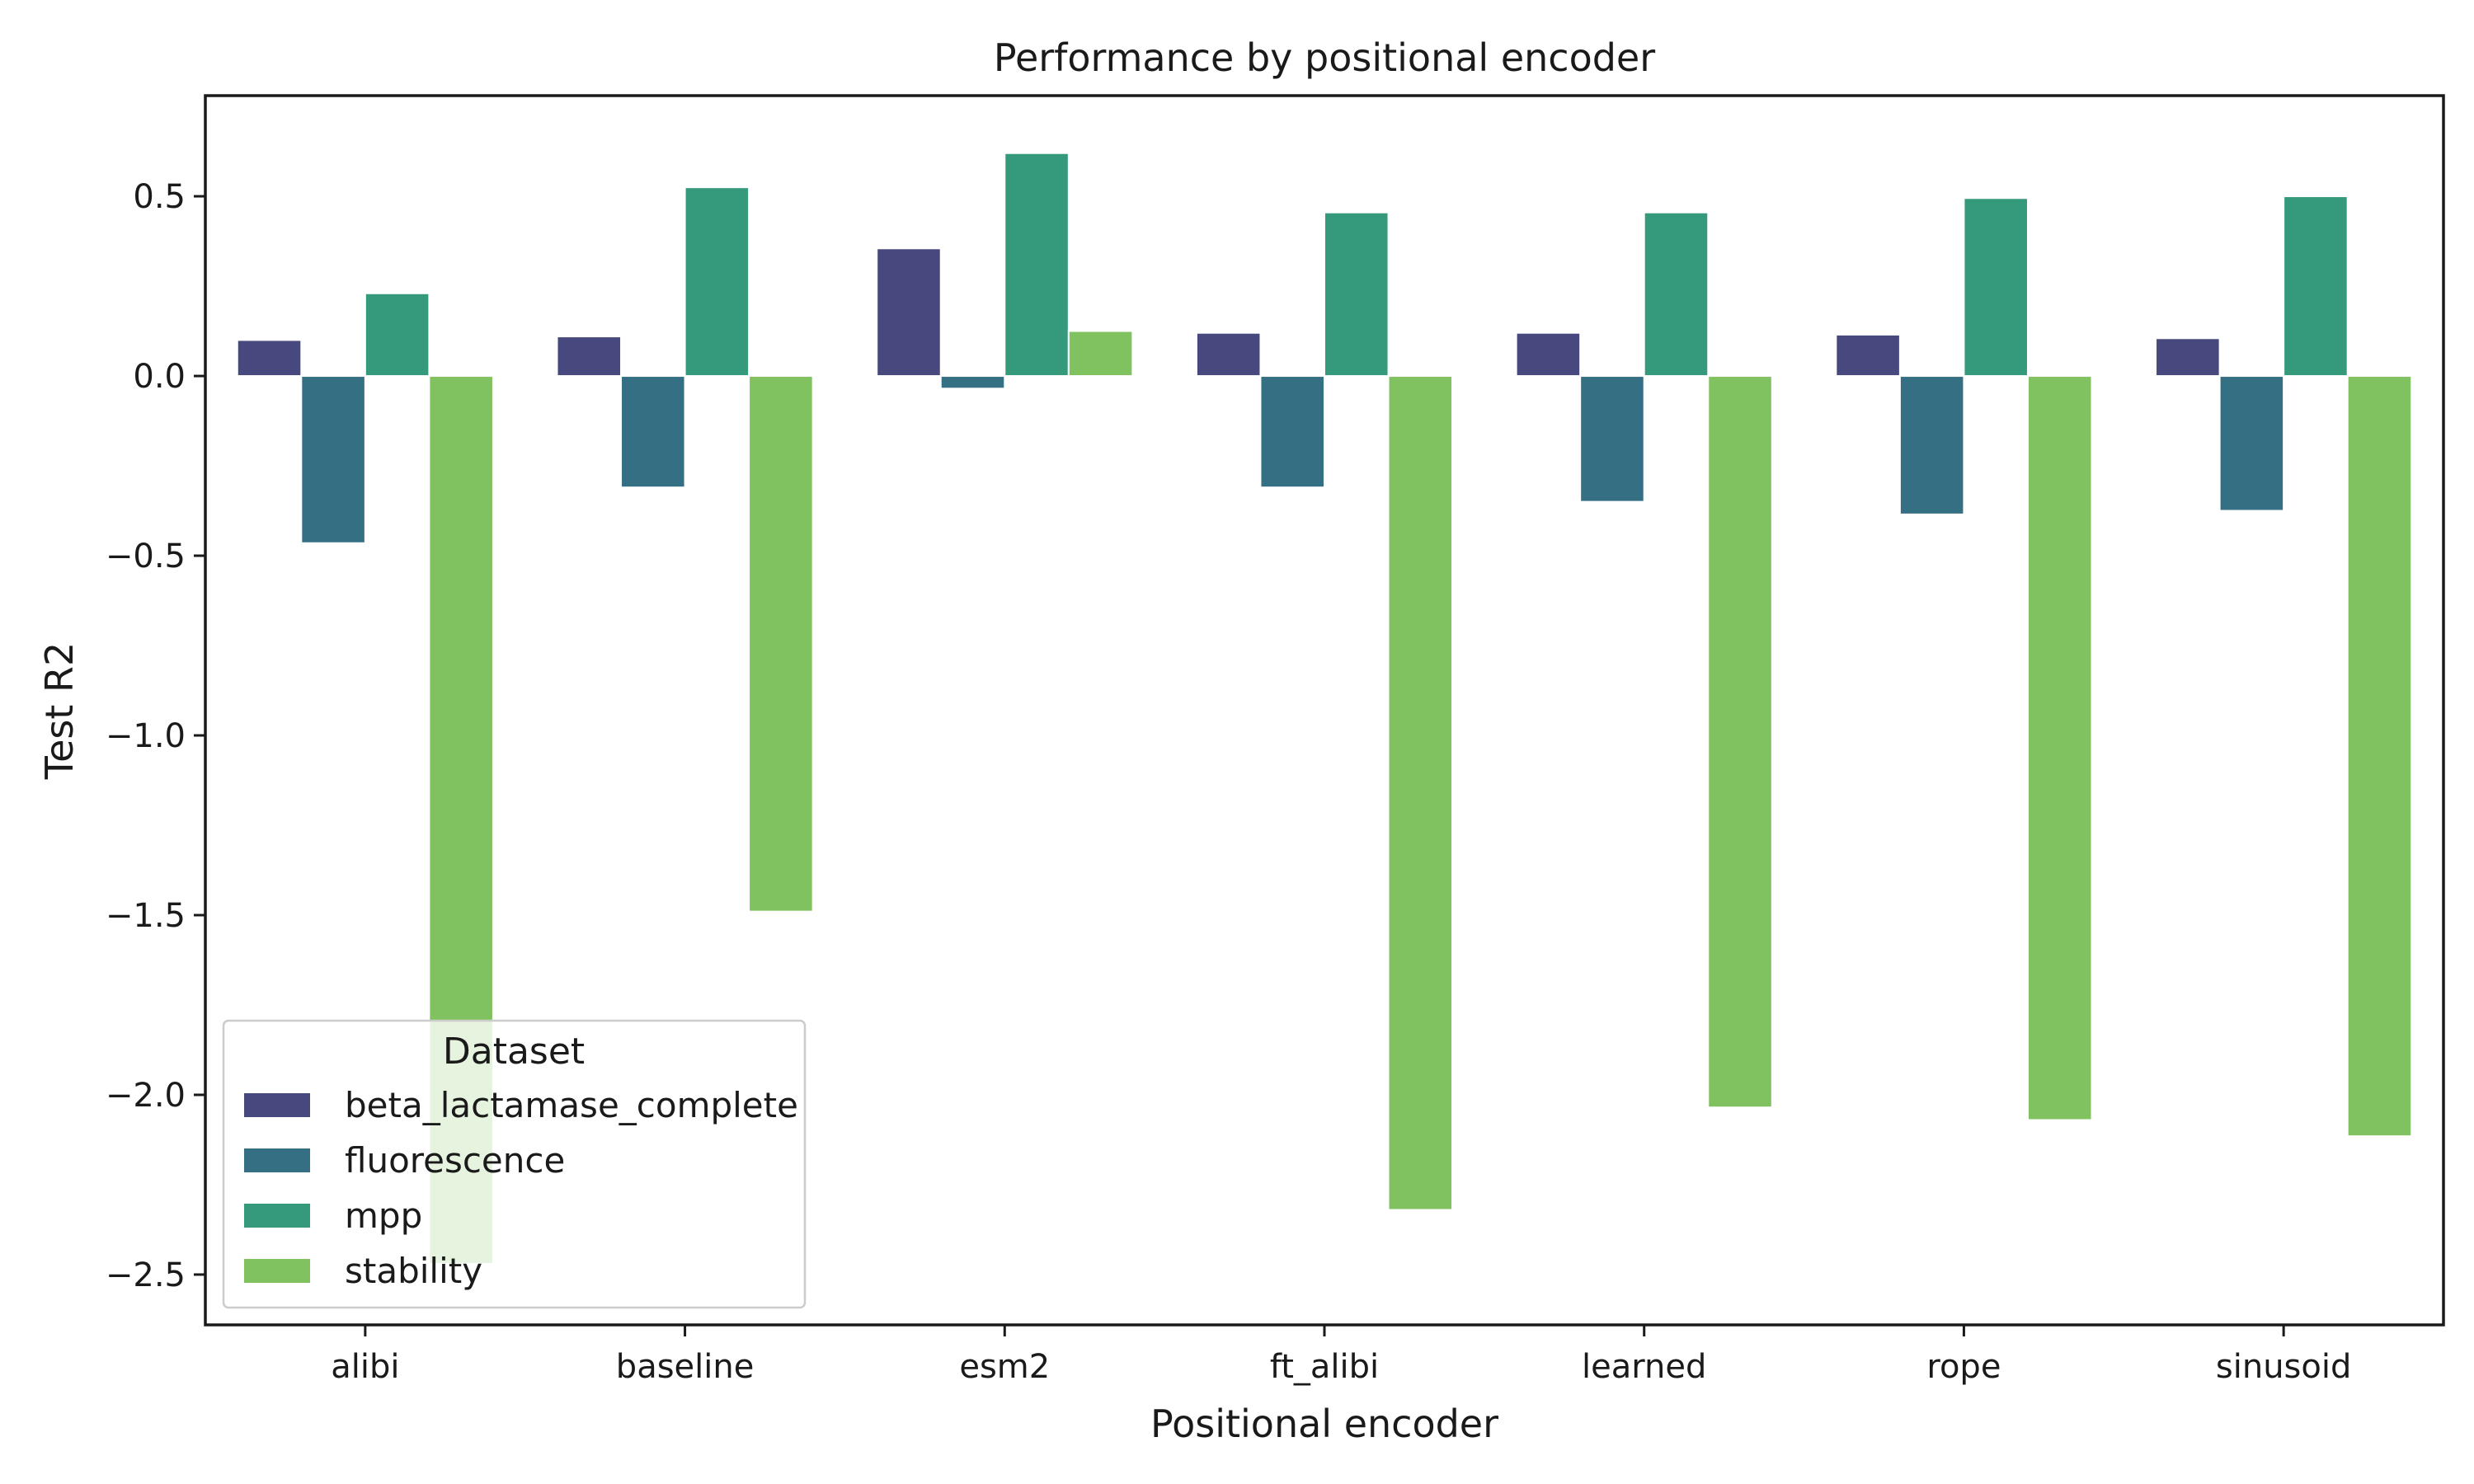 This screenshot has width=2474, height=1484. What do you see at coordinates (277, 1271) in the screenshot?
I see `legend-swatch-stability` at bounding box center [277, 1271].